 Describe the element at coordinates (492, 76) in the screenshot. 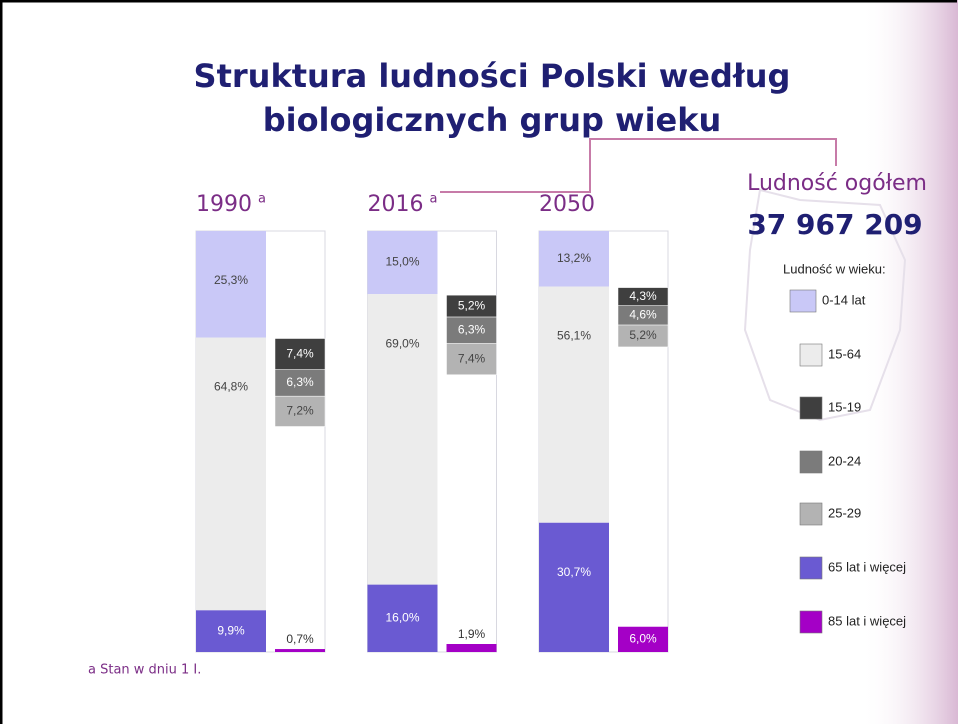

I see `title-line: Struktura ludności Polski według` at that location.